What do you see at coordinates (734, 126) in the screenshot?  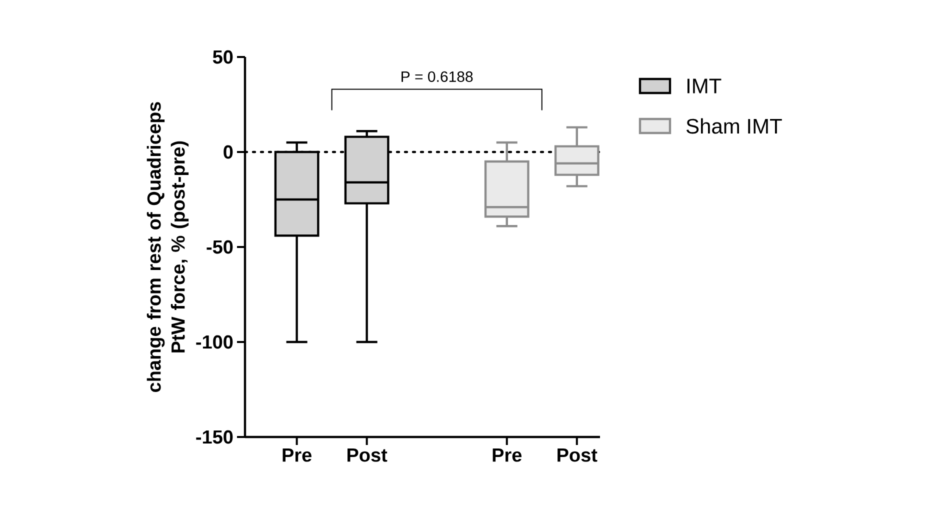 I see `legend-label: Sham IMT` at bounding box center [734, 126].